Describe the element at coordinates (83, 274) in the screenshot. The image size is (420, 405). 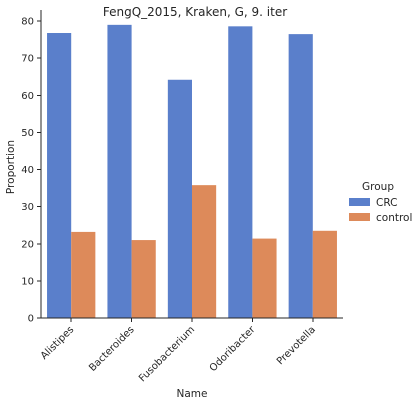
I see `bar-control-alistipes` at that location.